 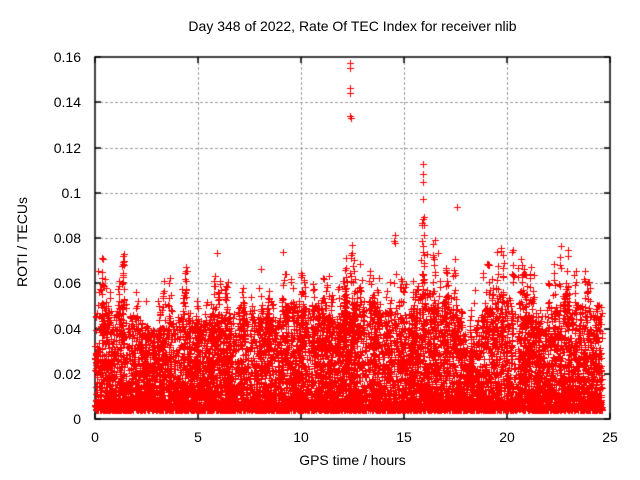 What do you see at coordinates (198, 437) in the screenshot?
I see `x-tick-label: 5` at bounding box center [198, 437].